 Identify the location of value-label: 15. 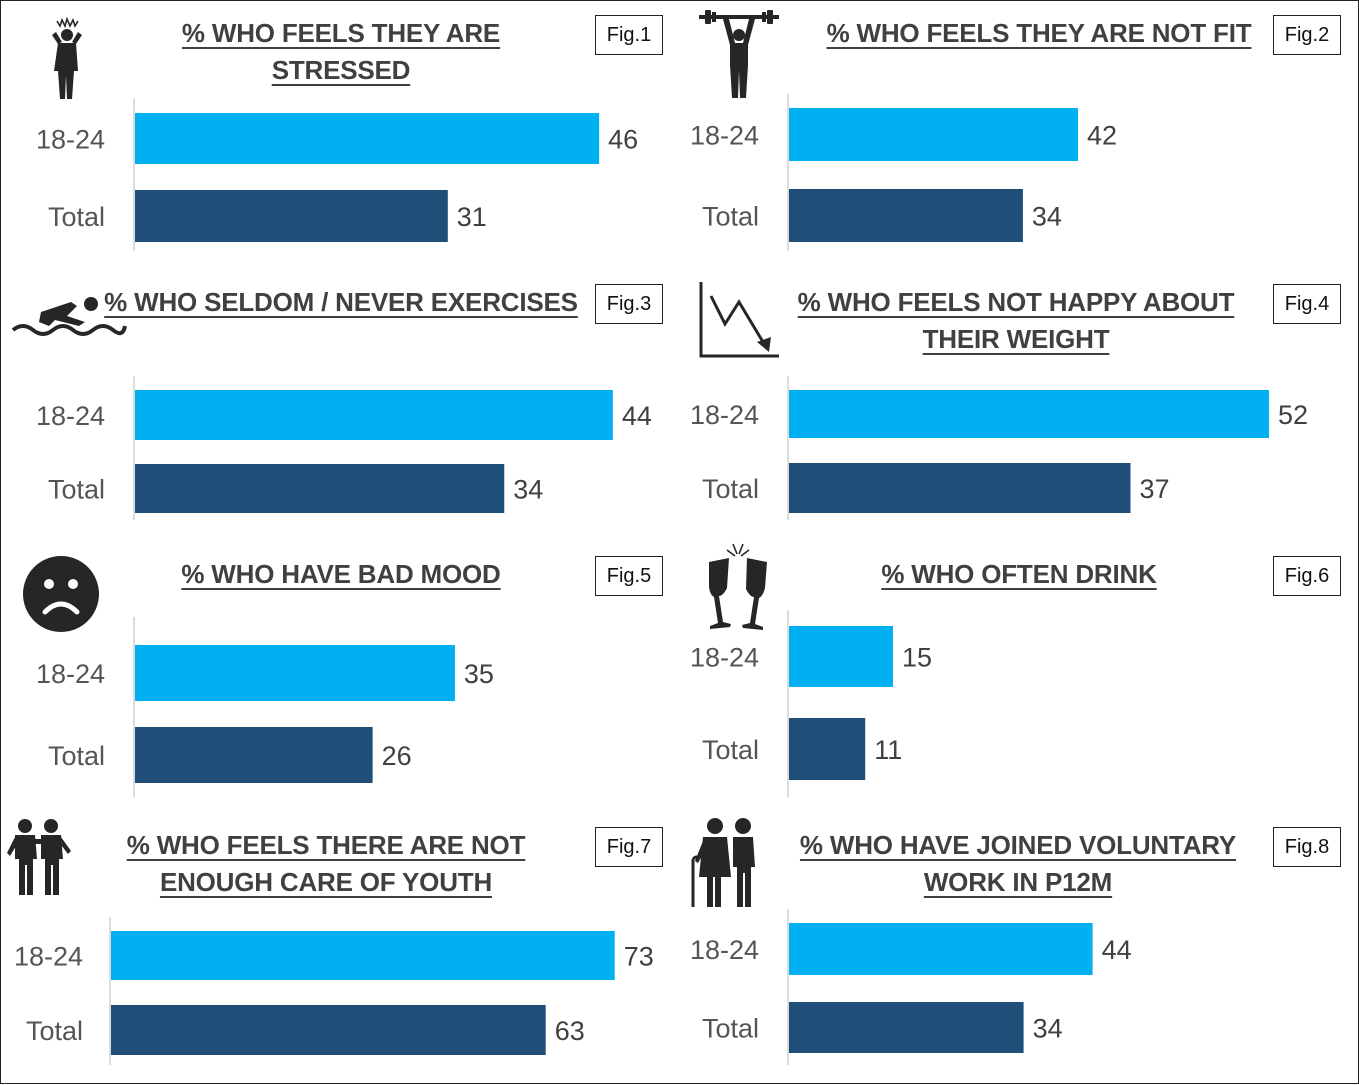
(917, 658).